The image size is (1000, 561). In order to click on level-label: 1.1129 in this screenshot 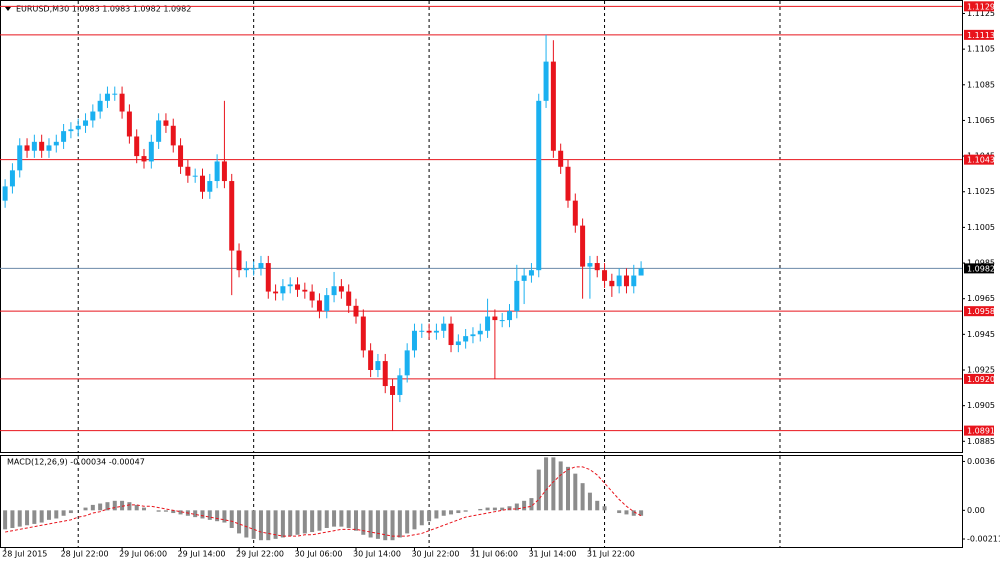, I will do `click(981, 6)`.